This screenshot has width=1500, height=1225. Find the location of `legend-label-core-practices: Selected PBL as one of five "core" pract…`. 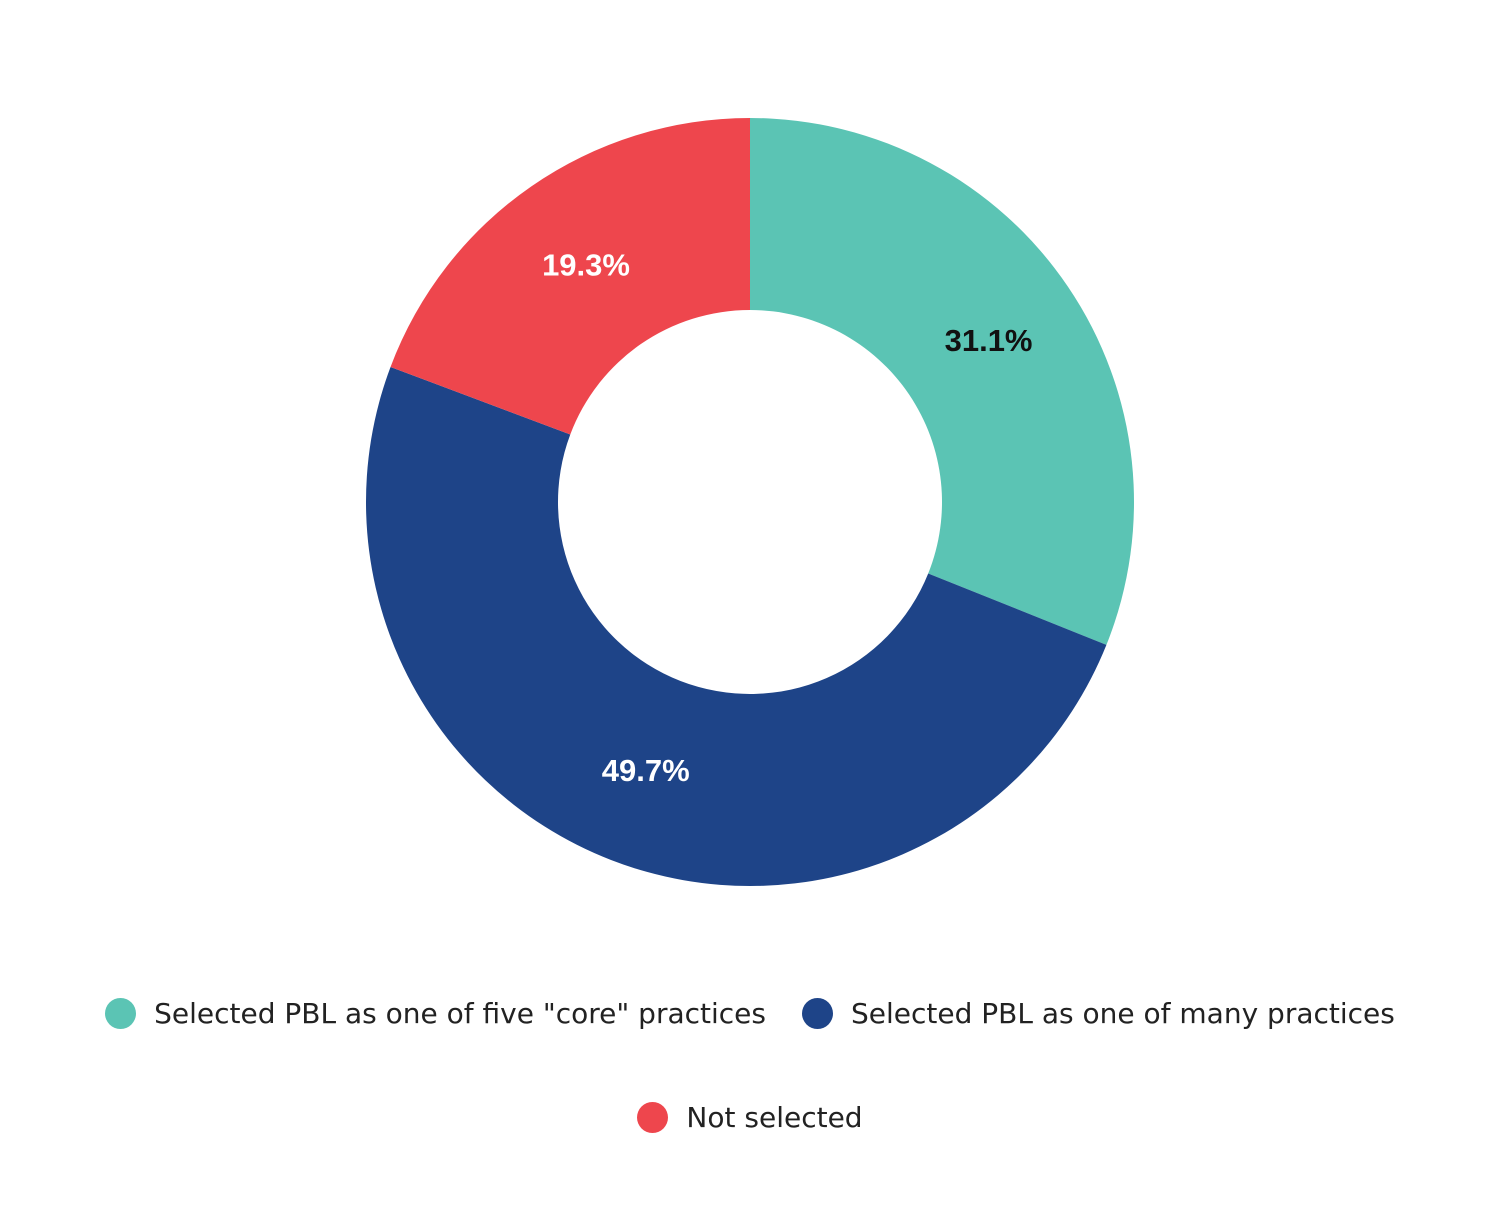

legend-label-core-practices: Selected PBL as one of five "core" pract… is located at coordinates (460, 1013).